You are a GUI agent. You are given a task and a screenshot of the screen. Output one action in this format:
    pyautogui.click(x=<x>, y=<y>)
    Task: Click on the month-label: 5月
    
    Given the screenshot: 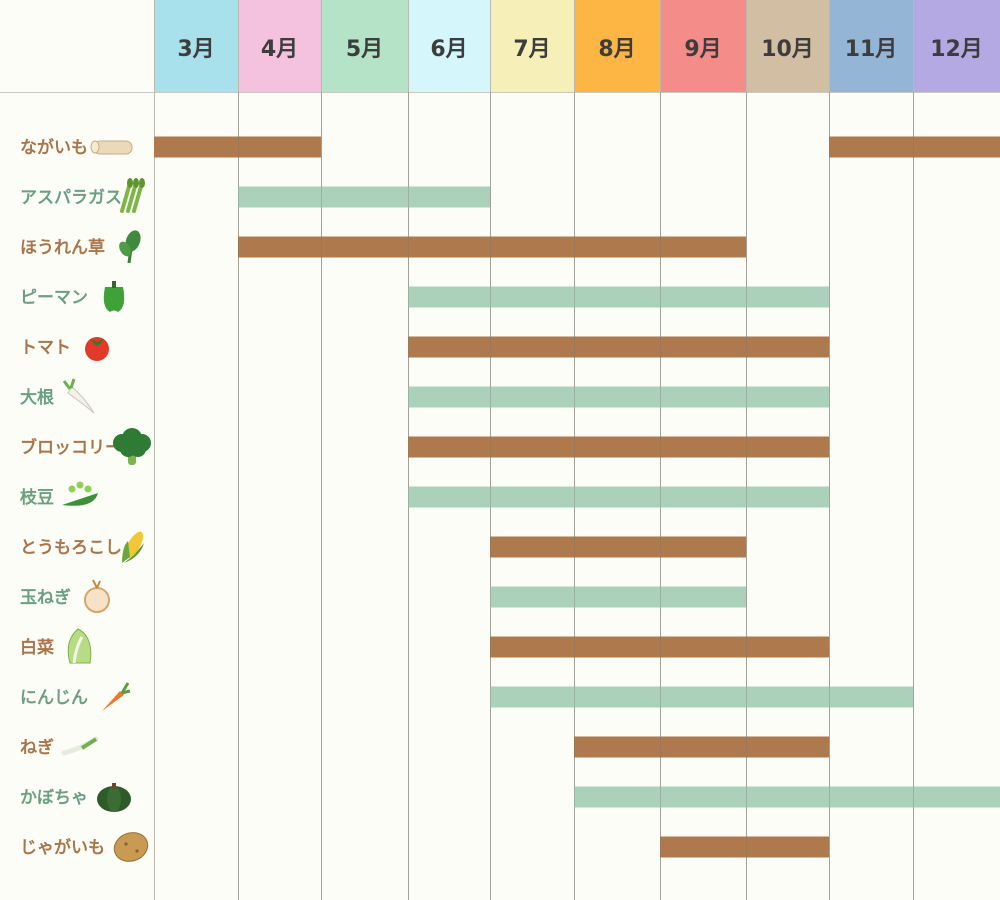 What is the action you would take?
    pyautogui.click(x=364, y=49)
    